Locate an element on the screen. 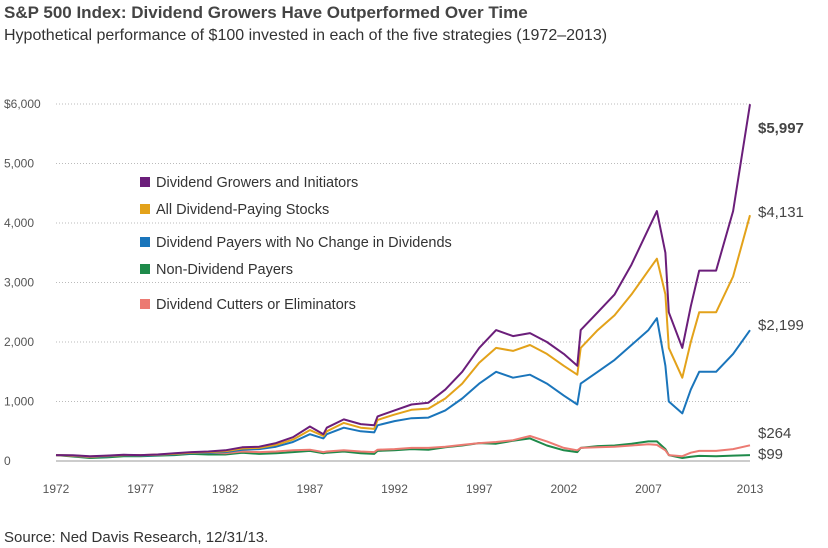 The image size is (828, 548). y-tick-label: 4,000 is located at coordinates (19, 223).